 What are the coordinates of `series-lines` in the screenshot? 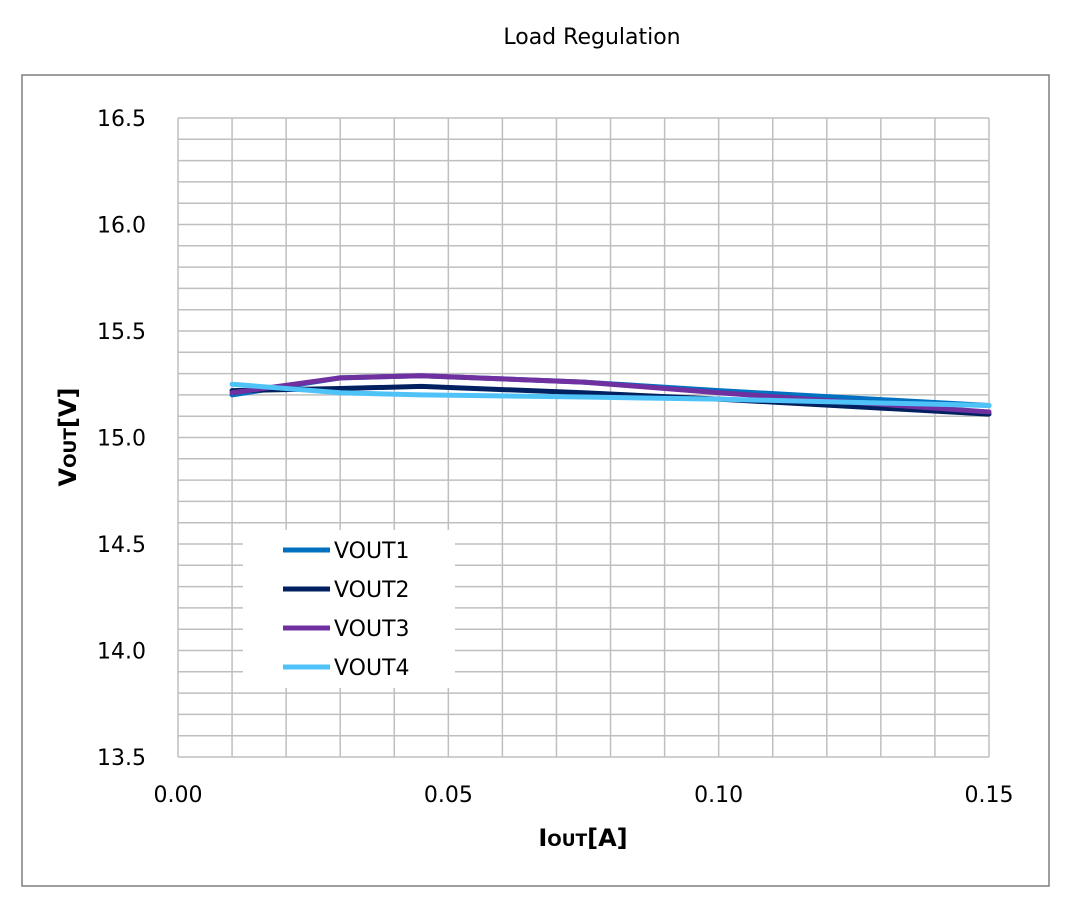 It's located at (610, 395).